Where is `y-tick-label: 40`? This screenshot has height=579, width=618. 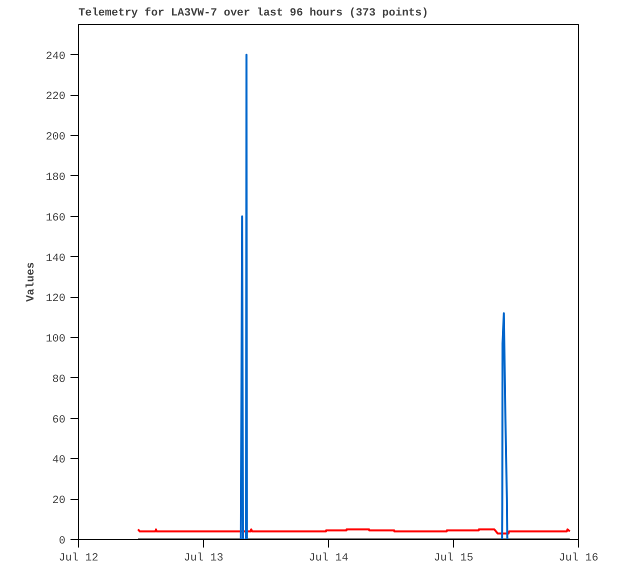 y-tick-label: 40 is located at coordinates (59, 460).